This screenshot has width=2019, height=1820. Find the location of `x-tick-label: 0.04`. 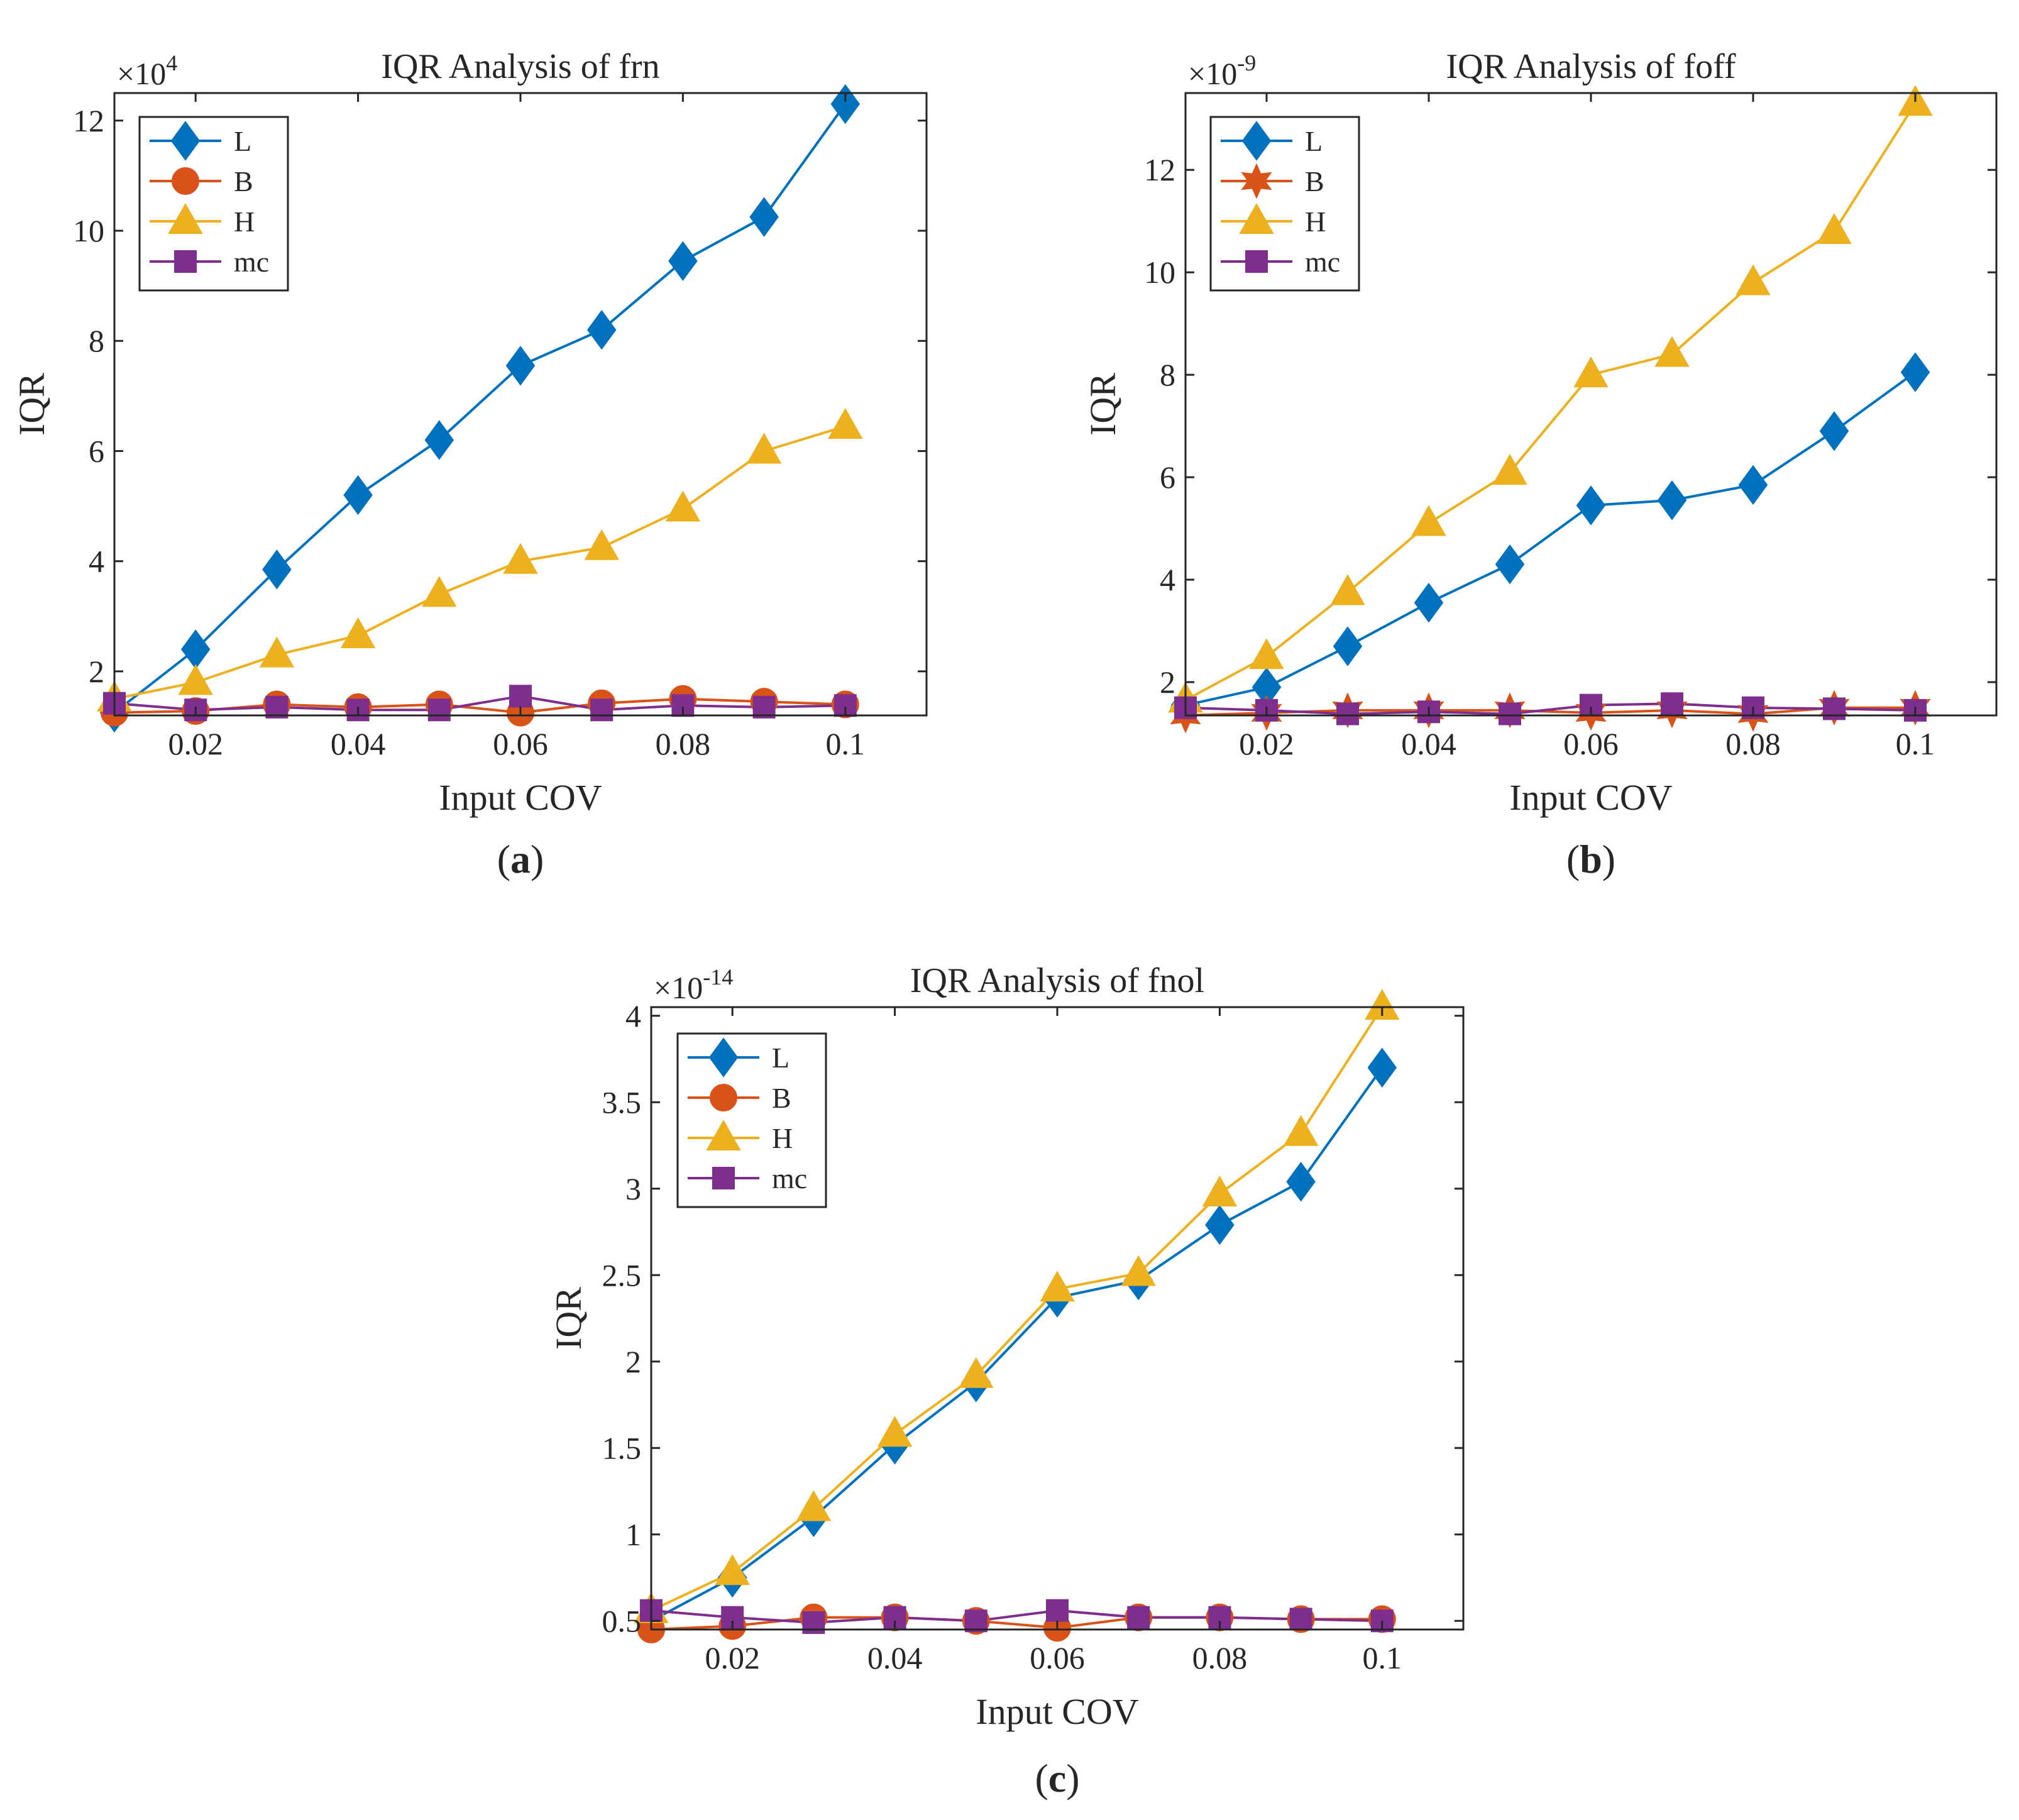

x-tick-label: 0.04 is located at coordinates (1428, 743).